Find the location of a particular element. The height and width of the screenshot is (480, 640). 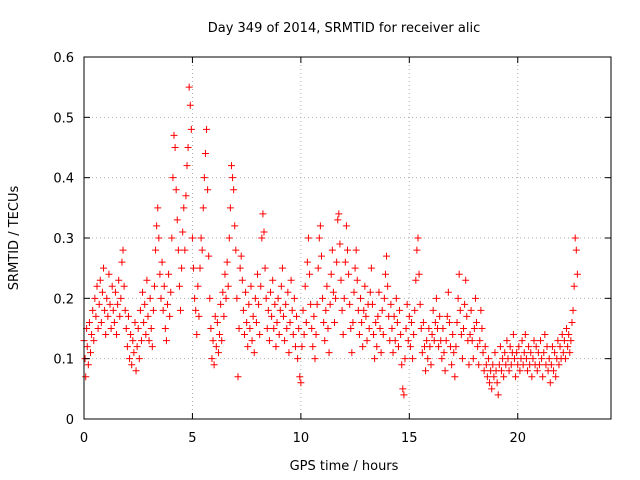

y-tick-label: 0.5 is located at coordinates (63, 118).